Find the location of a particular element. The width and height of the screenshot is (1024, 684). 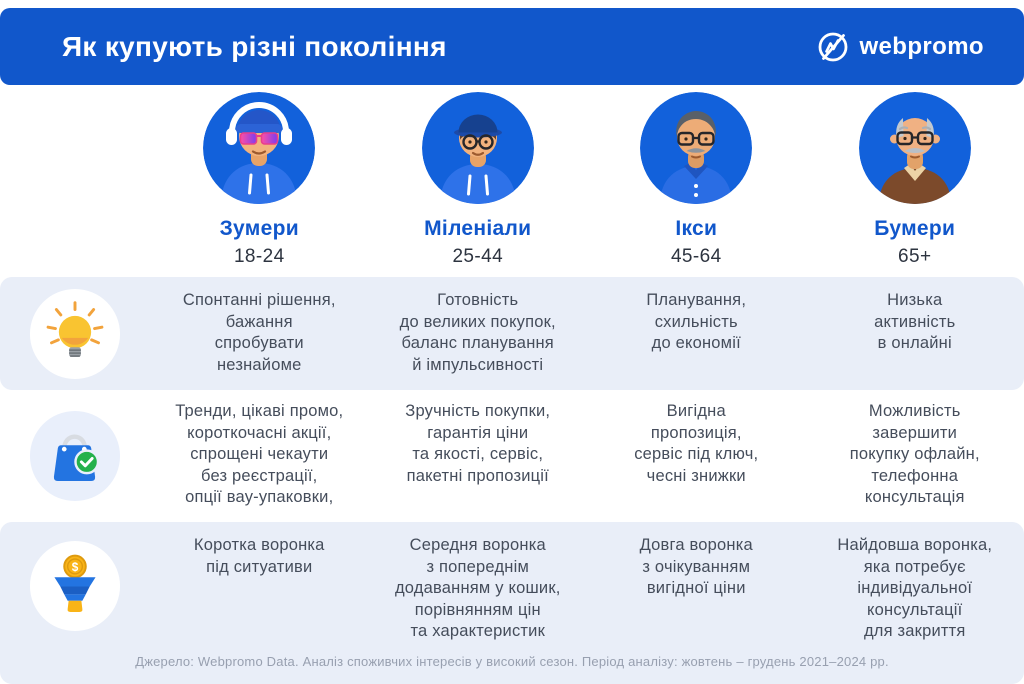

generation-genx: Ікси 45-64 is located at coordinates (696, 184).